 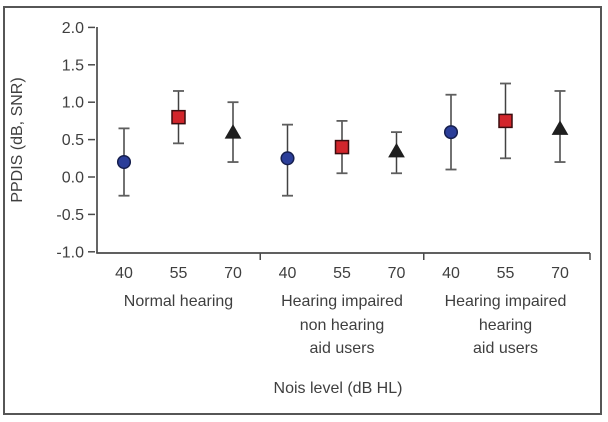 What do you see at coordinates (342, 325) in the screenshot?
I see `group-label-line: non hearing` at bounding box center [342, 325].